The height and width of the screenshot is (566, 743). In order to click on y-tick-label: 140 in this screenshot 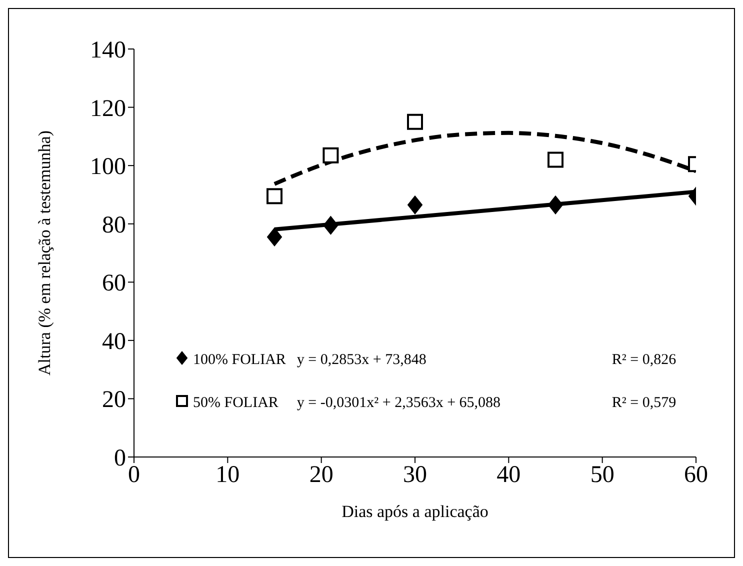, I will do `click(108, 51)`.